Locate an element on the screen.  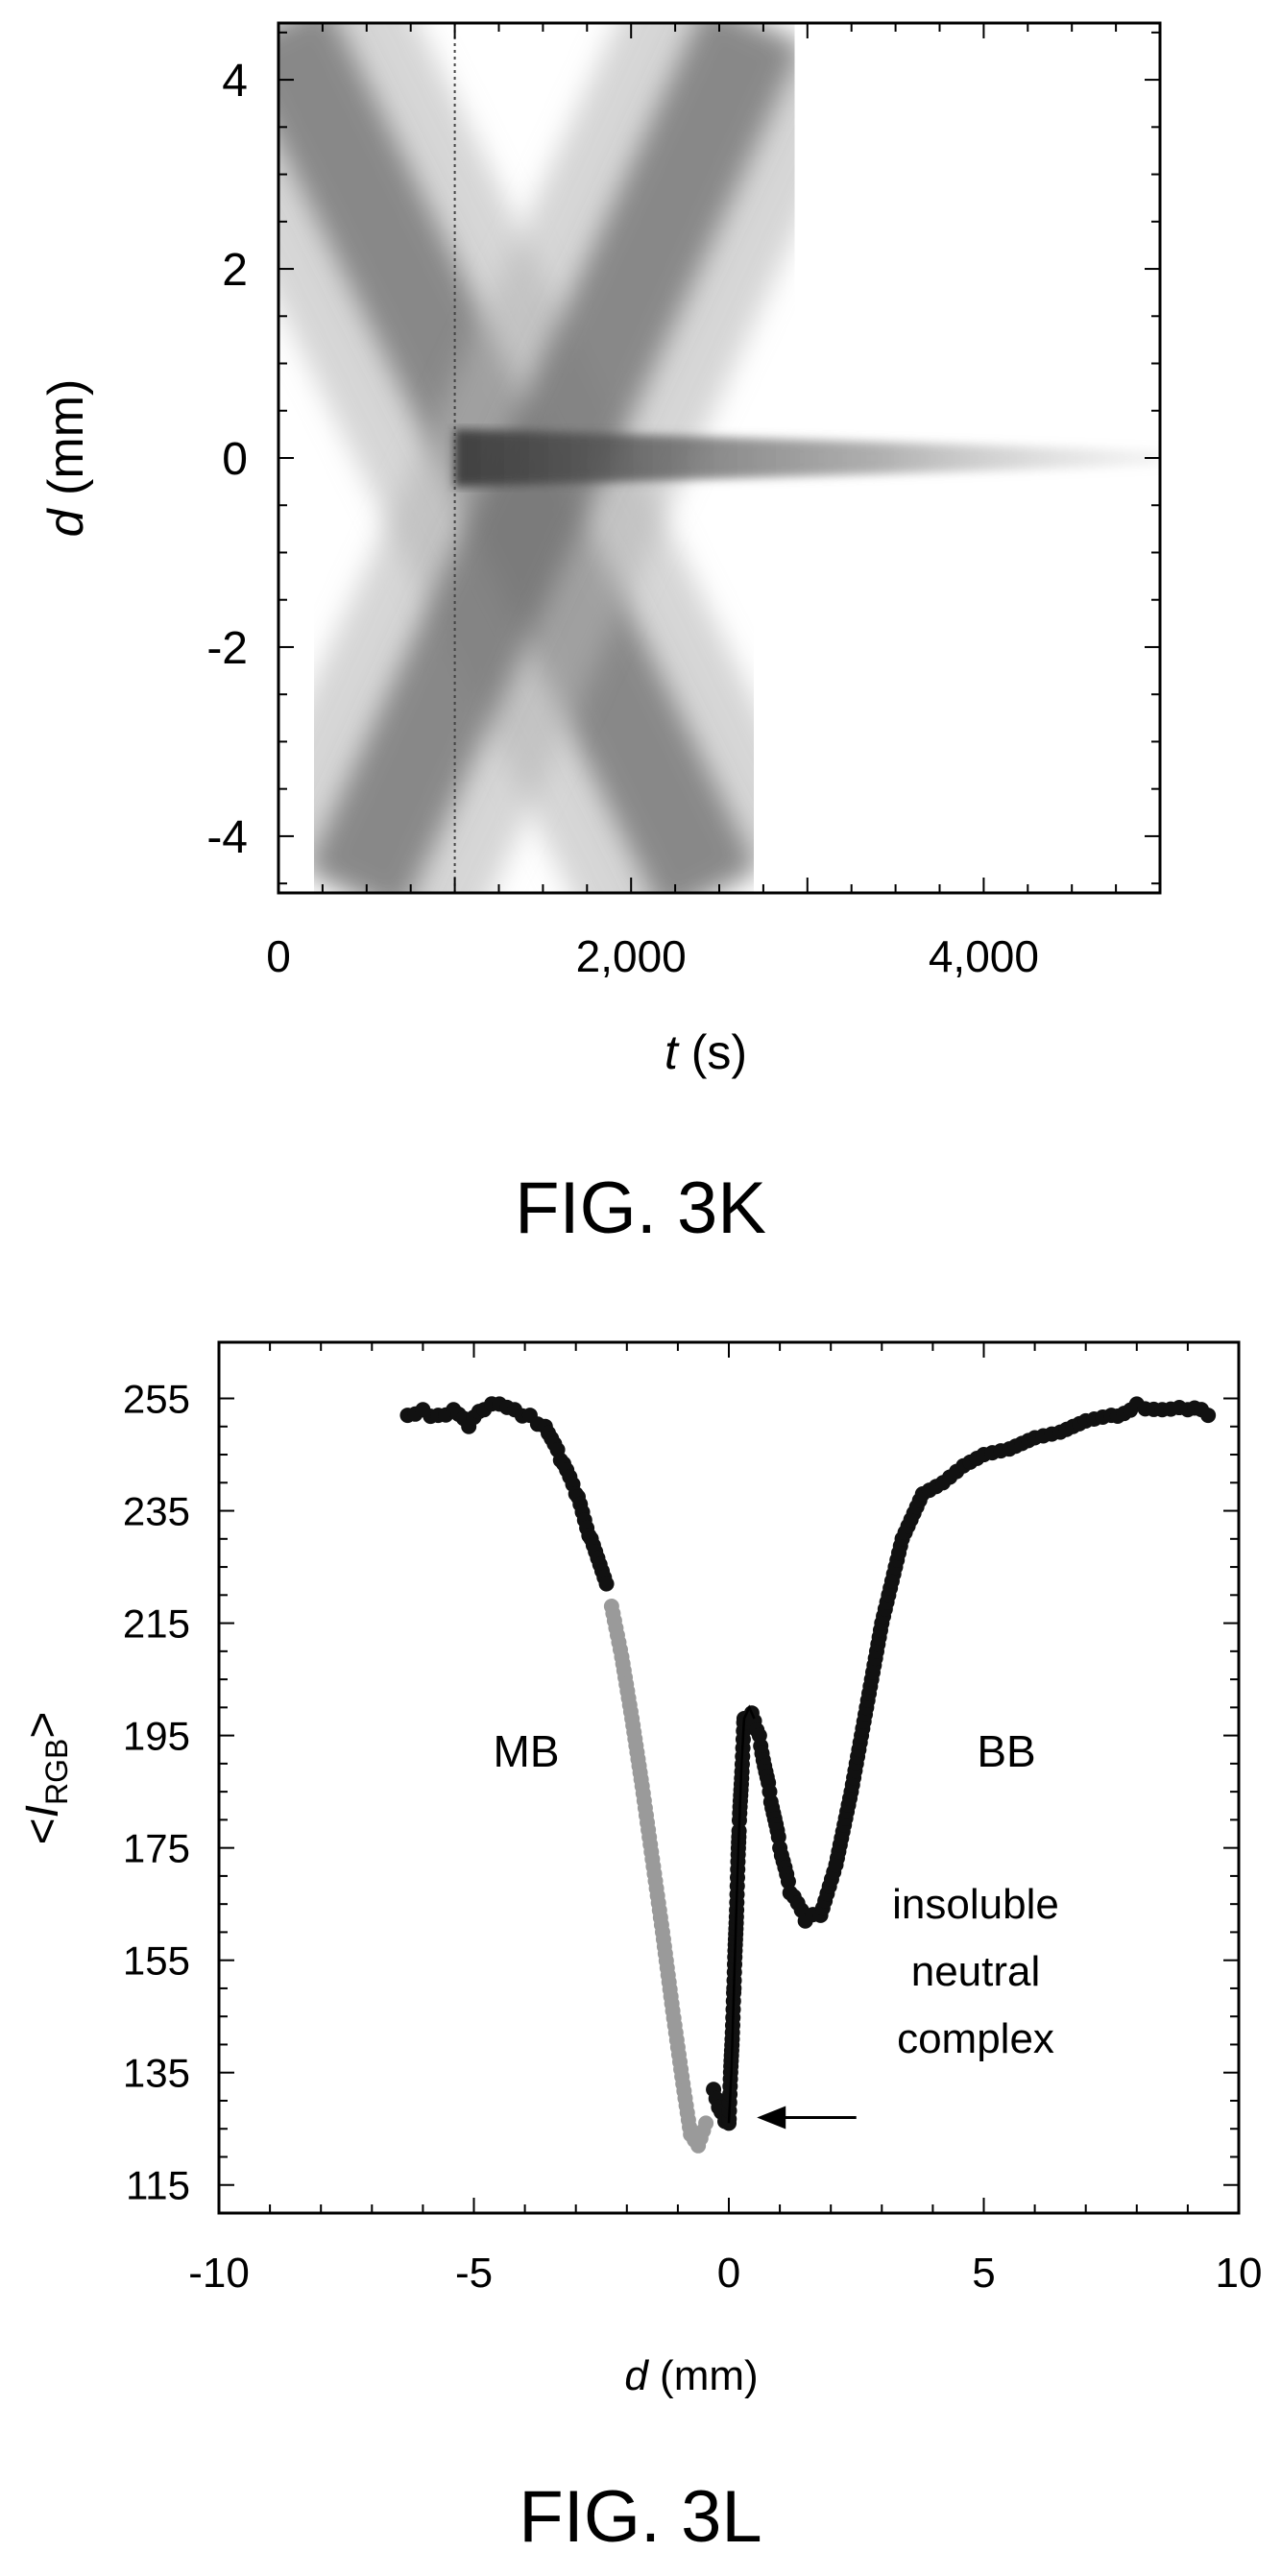
y-axis-prefix: < is located at coordinates (42, 1831).